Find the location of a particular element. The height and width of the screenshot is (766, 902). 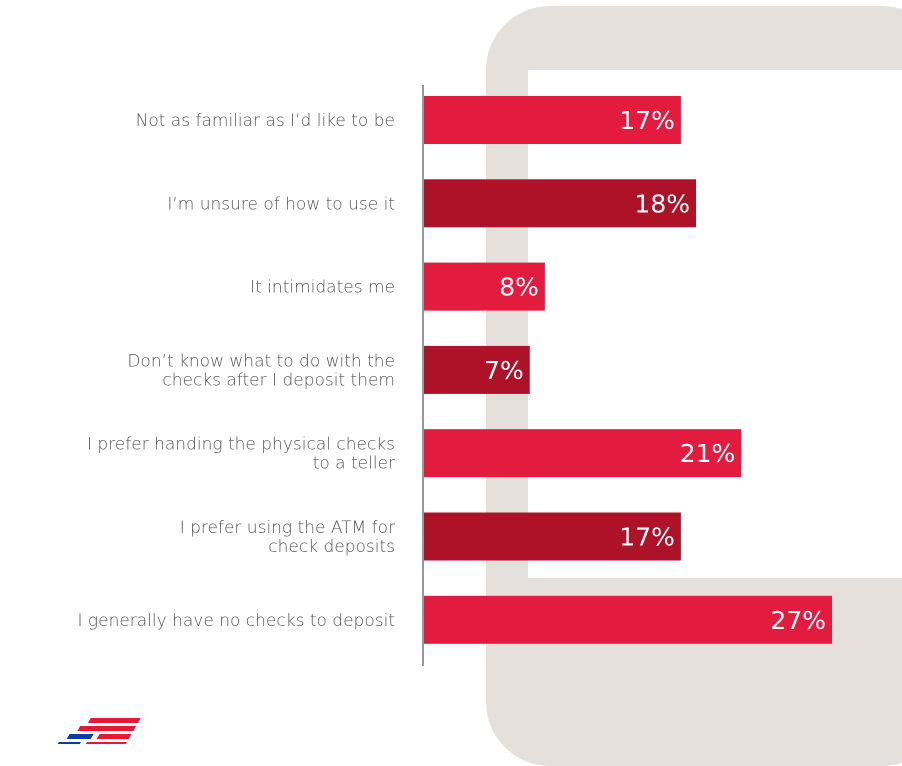

category-label: It intimidates me is located at coordinates (322, 288).